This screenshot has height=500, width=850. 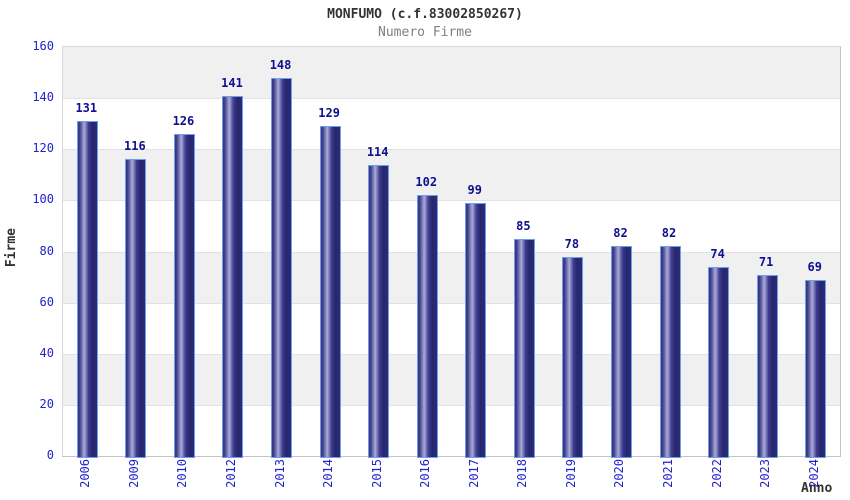 I want to click on x-axis-tick-label: 2014, so click(x=328, y=473).